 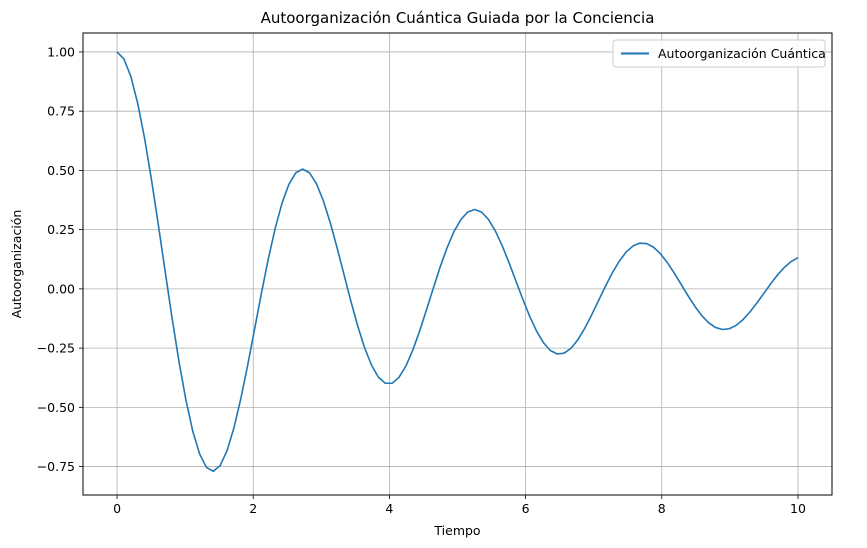 What do you see at coordinates (456, 530) in the screenshot?
I see `x-axis-title: Tiempo` at bounding box center [456, 530].